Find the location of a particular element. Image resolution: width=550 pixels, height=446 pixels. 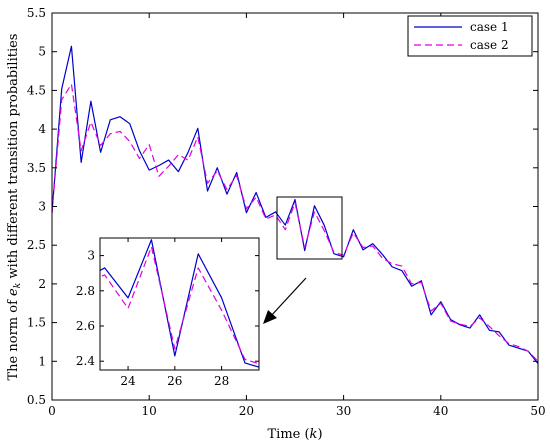

inset-y-tick-label: 2.4 is located at coordinates (85, 361).